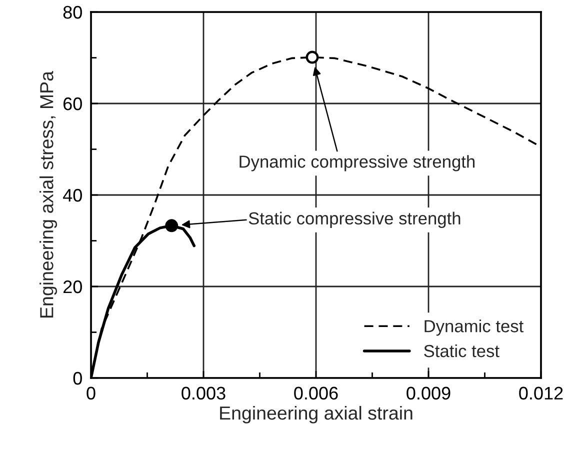 The image size is (575, 458). What do you see at coordinates (73, 103) in the screenshot?
I see `y-tick-label: 60` at bounding box center [73, 103].